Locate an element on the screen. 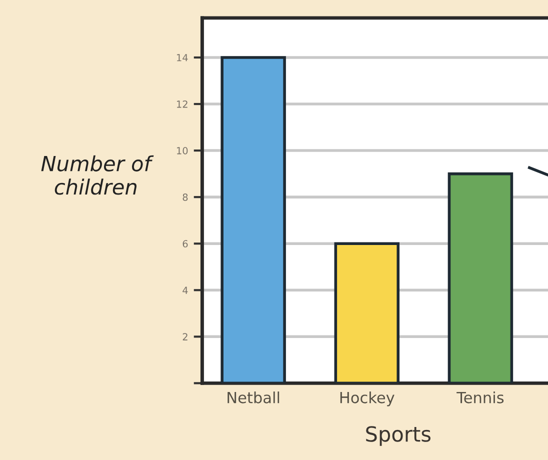 Image resolution: width=548 pixels, height=460 pixels. x-tick-label: Hockey is located at coordinates (367, 399).